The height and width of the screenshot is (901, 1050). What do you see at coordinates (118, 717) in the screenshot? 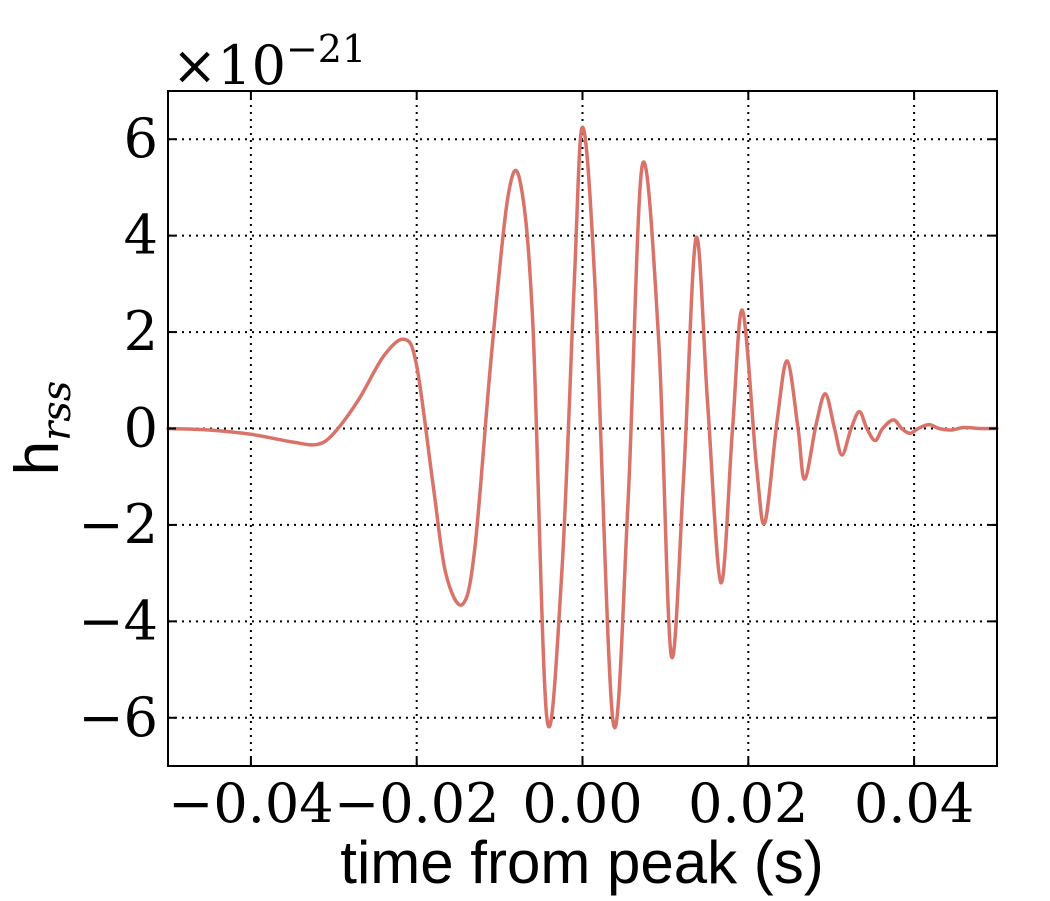
I see `y-tick-label: −6` at bounding box center [118, 717].